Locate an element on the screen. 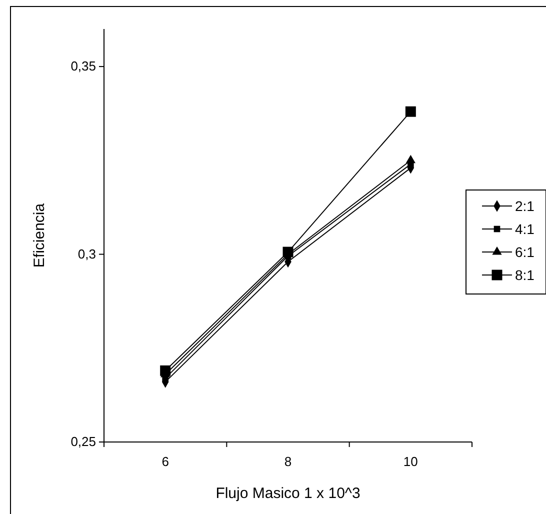 The width and height of the screenshot is (546, 514). x-axis-title: Flujo Masico 1 x 10^3 is located at coordinates (288, 493).